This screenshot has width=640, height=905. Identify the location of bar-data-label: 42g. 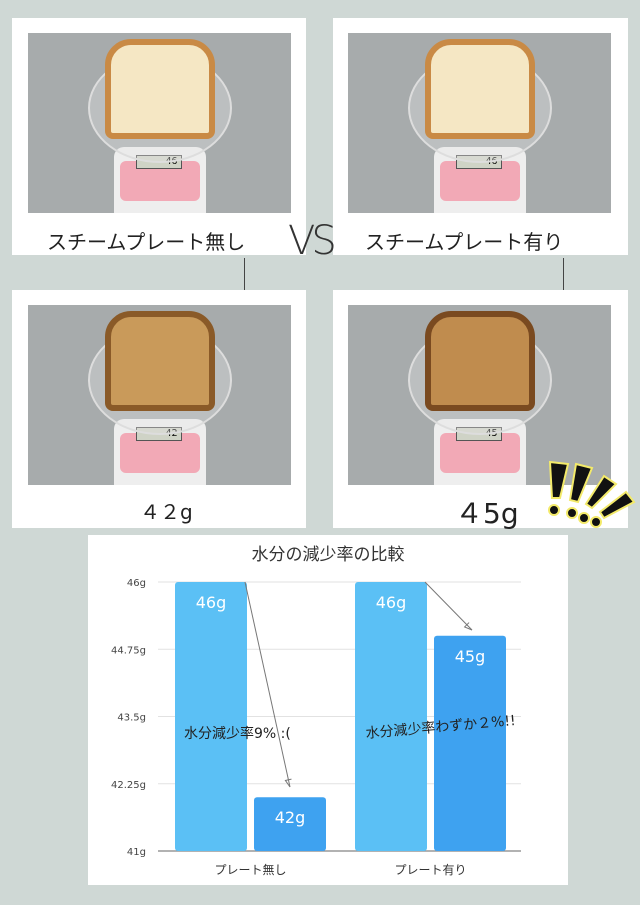
(290, 817).